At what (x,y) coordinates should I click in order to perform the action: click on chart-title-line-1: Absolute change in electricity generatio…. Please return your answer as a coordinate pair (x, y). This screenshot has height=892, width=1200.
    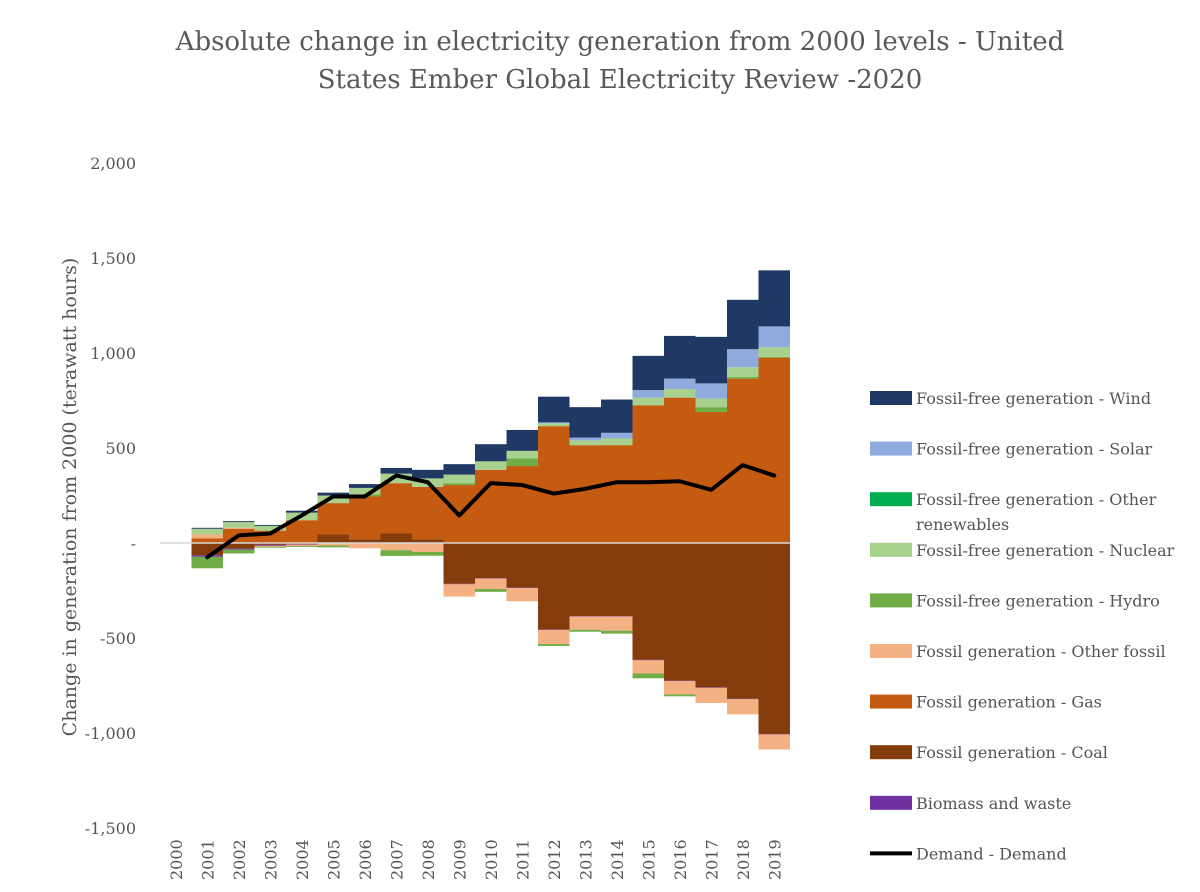
    Looking at the image, I should click on (620, 42).